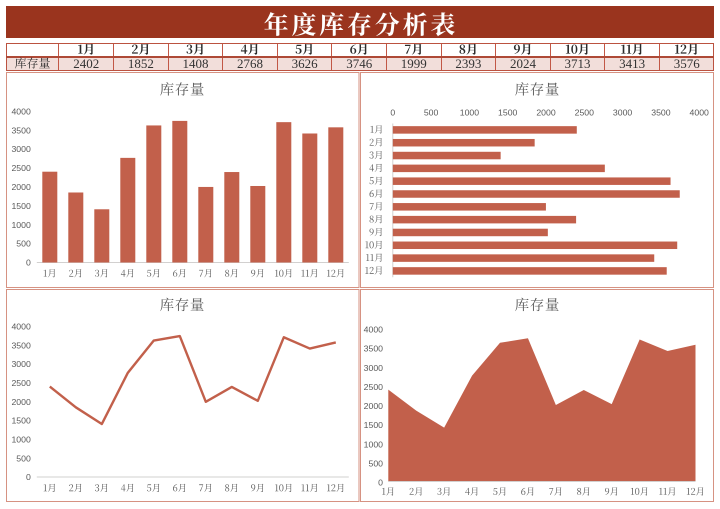 This screenshot has width=720, height=509. Describe the element at coordinates (578, 63) in the screenshot. I see `svg-text: 3713` at that location.